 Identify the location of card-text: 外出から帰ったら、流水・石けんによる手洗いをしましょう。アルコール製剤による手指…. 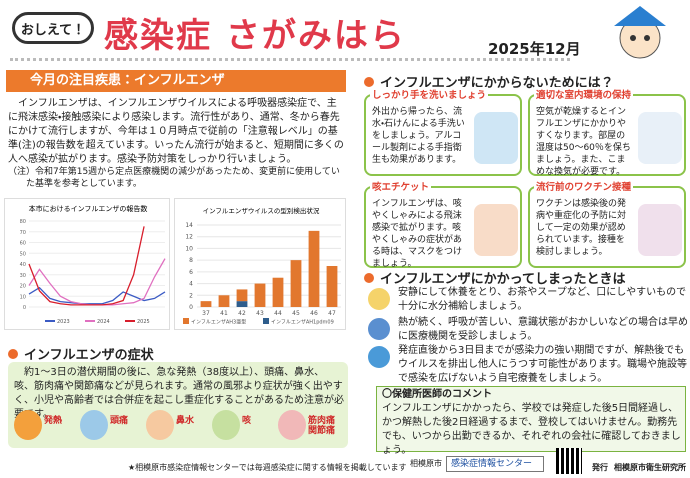
(418, 136).